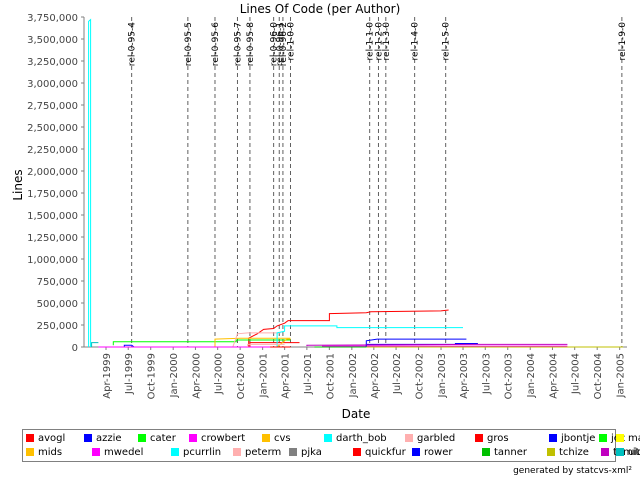 This screenshot has height=480, width=640. Describe the element at coordinates (553, 376) in the screenshot. I see `x-tick-label: Apr-2004` at that location.